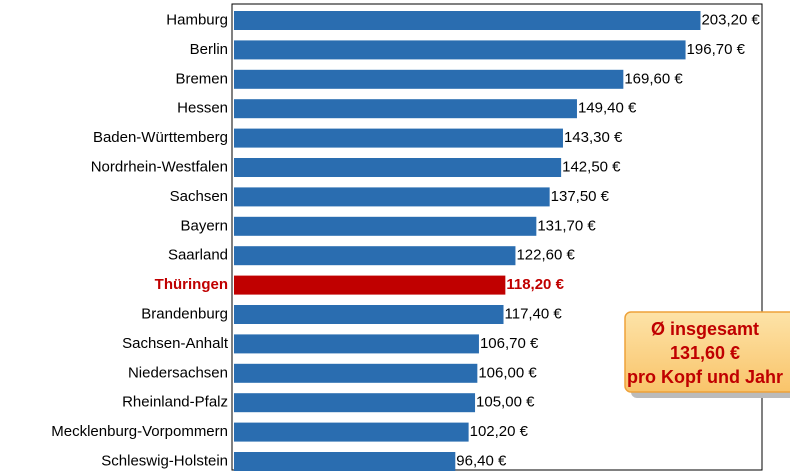 The image size is (790, 472). What do you see at coordinates (198, 255) in the screenshot?
I see `category-label: Saarland` at bounding box center [198, 255].